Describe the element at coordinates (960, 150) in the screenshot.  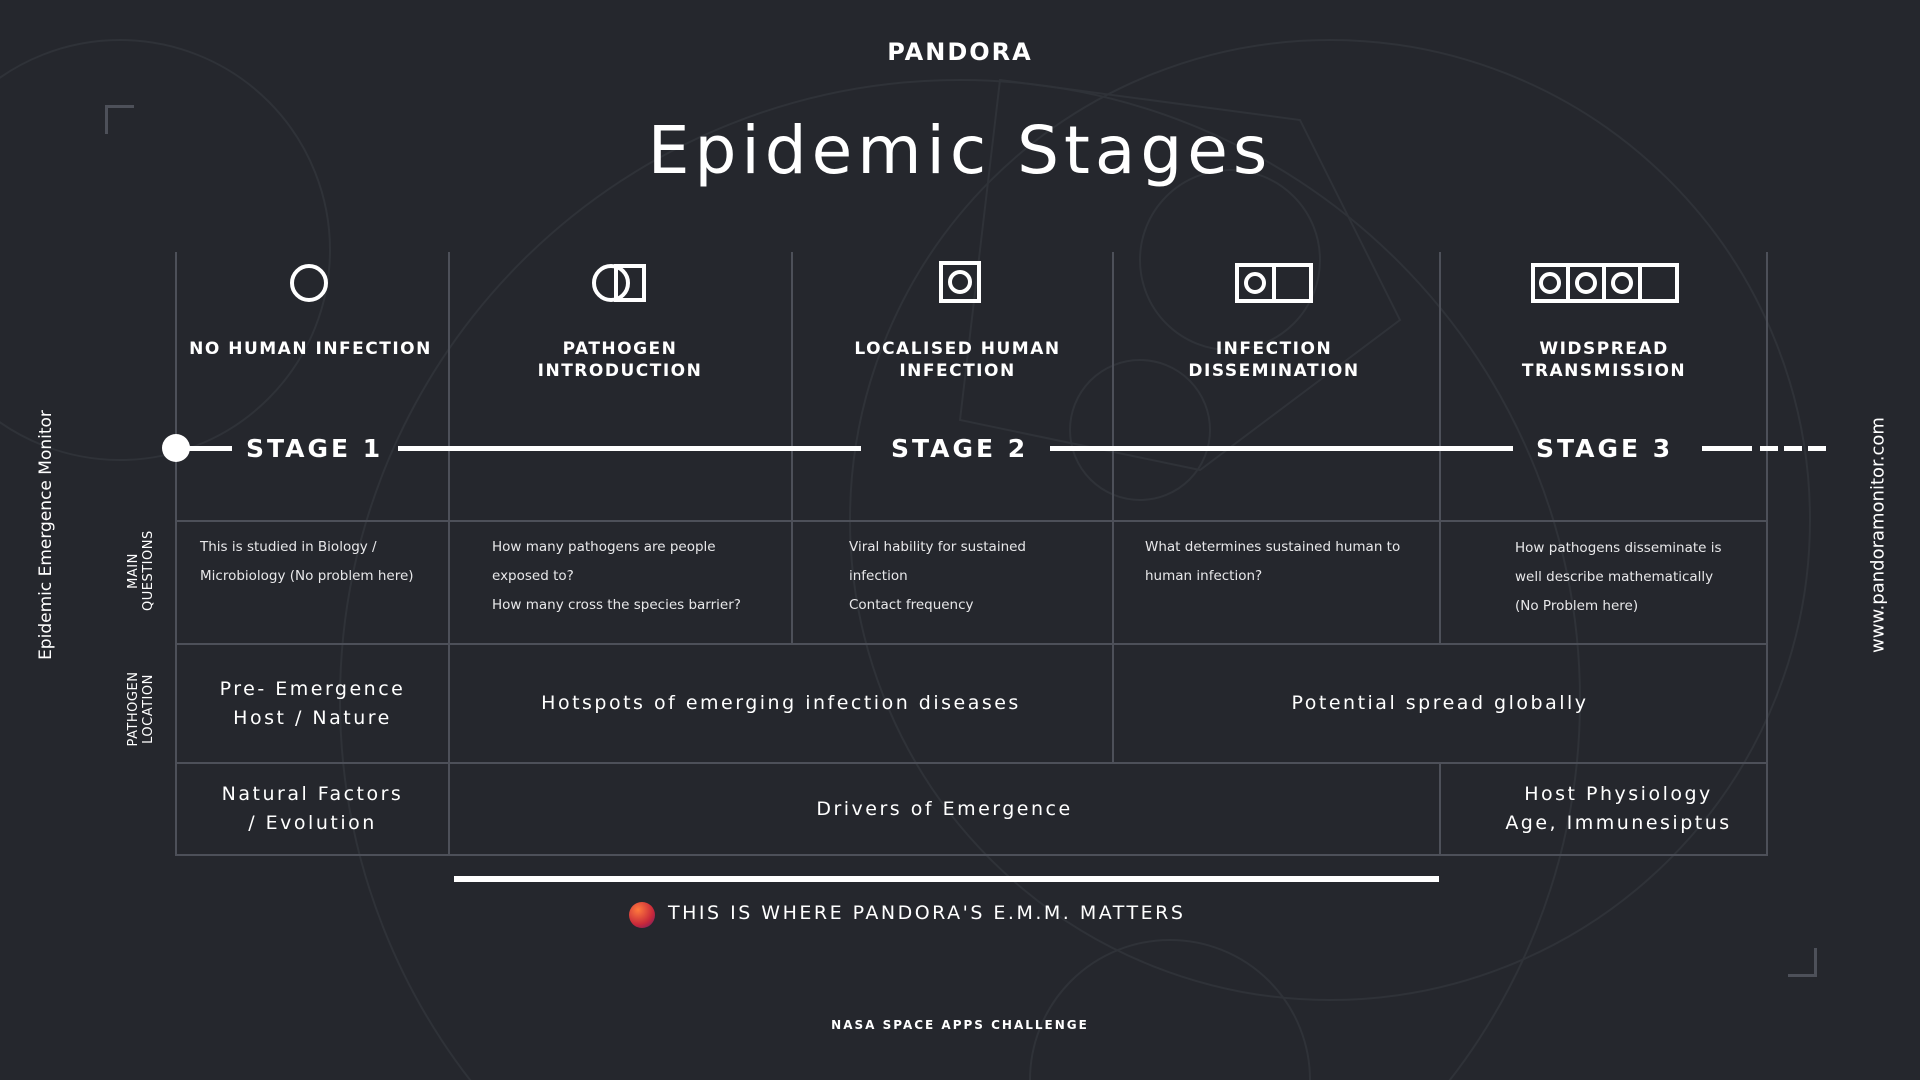
I see `page-title: Epidemic Stages` at that location.